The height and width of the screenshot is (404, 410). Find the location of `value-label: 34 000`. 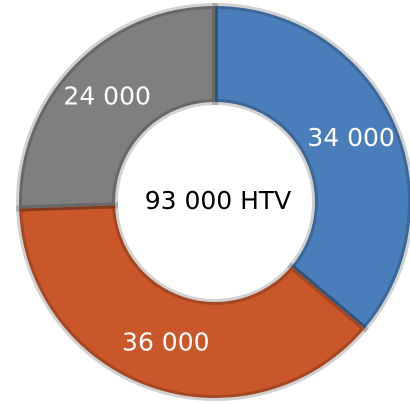

value-label: 34 000 is located at coordinates (350, 137).